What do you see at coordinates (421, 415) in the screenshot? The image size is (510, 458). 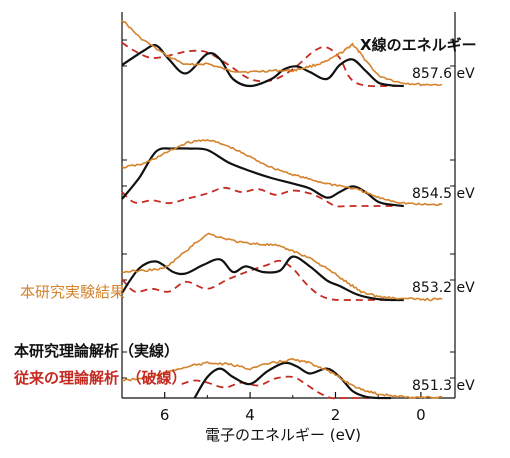 I see `x-tick-label-3: 0` at bounding box center [421, 415].